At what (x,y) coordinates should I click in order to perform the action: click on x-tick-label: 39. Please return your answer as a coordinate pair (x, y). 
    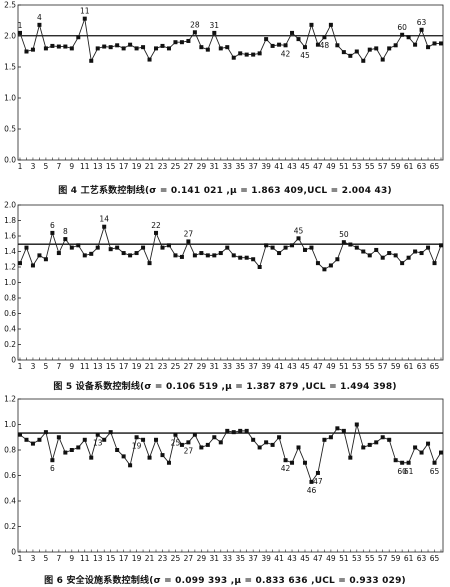
    Looking at the image, I should click on (266, 558).